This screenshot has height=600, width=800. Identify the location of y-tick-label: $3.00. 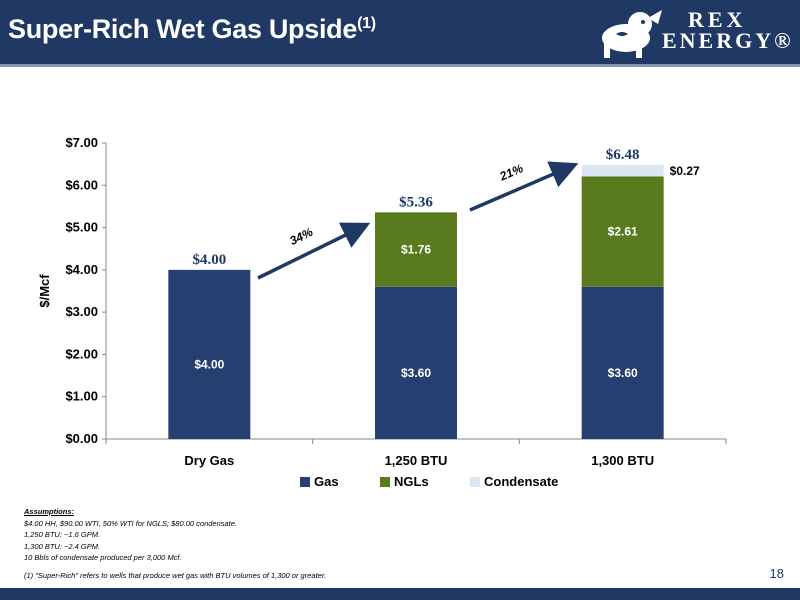
(81, 311).